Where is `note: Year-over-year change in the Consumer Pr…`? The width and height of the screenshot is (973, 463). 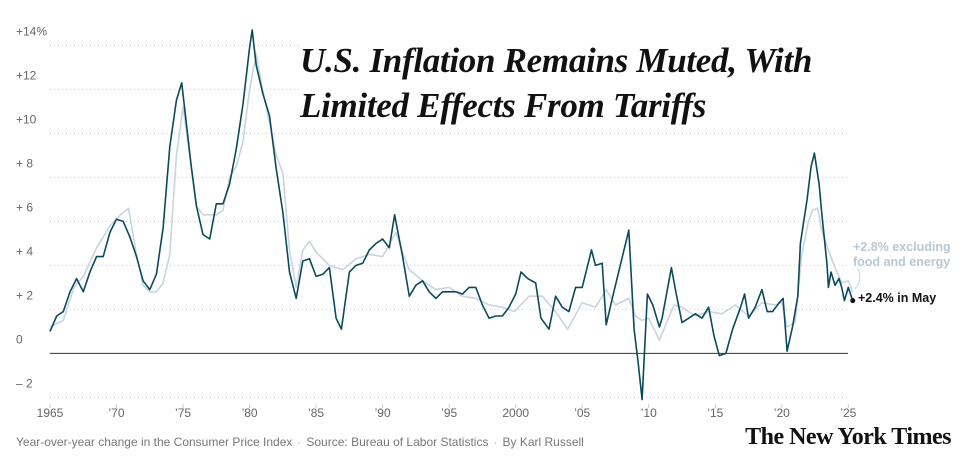 note: Year-over-year change in the Consumer Pr… is located at coordinates (154, 442).